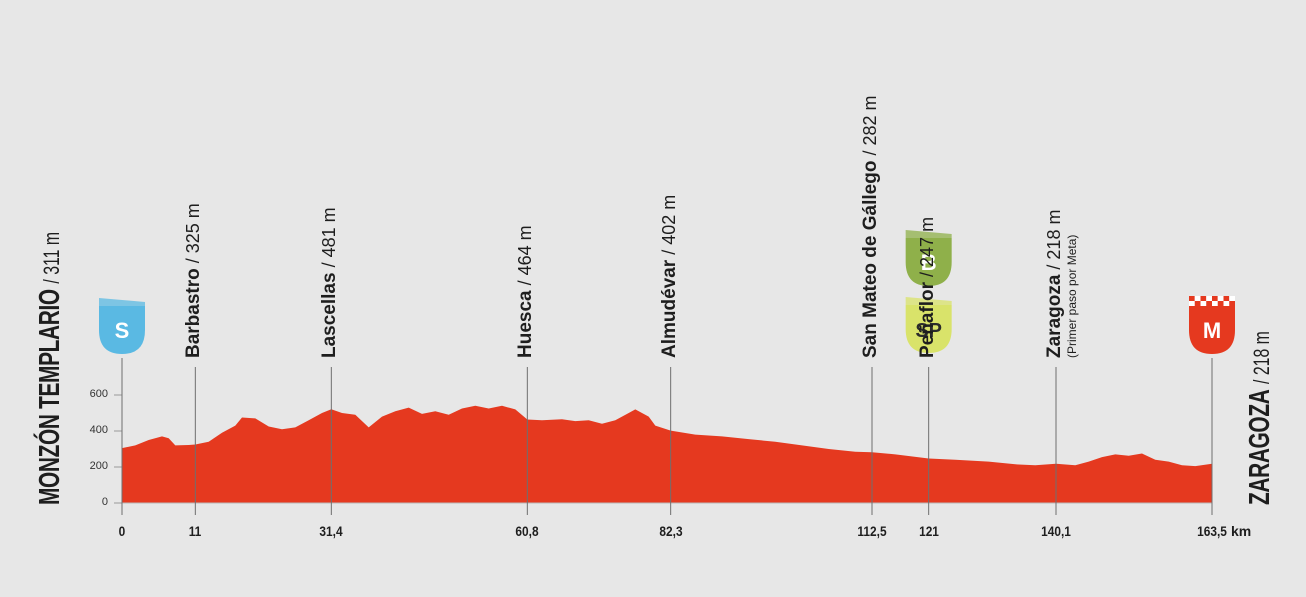 The image size is (1306, 597). I want to click on place-label: Zaragoza / 218 m (Primer paso por Meta), so click(1061, 283).